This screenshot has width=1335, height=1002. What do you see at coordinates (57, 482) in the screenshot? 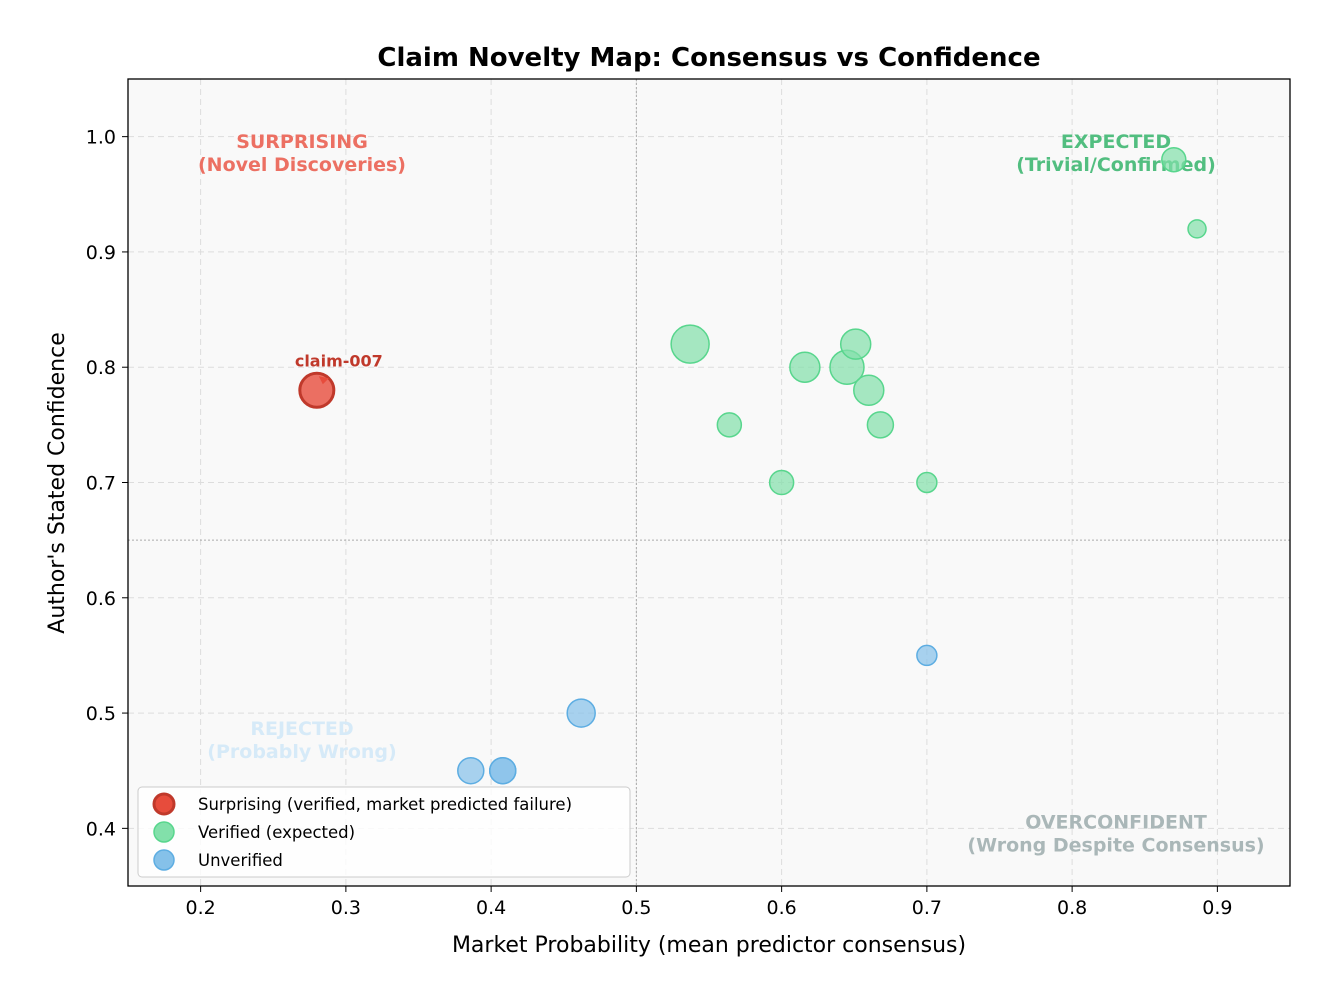
I see `y-axis-label: Author's Stated Confidence` at bounding box center [57, 482].